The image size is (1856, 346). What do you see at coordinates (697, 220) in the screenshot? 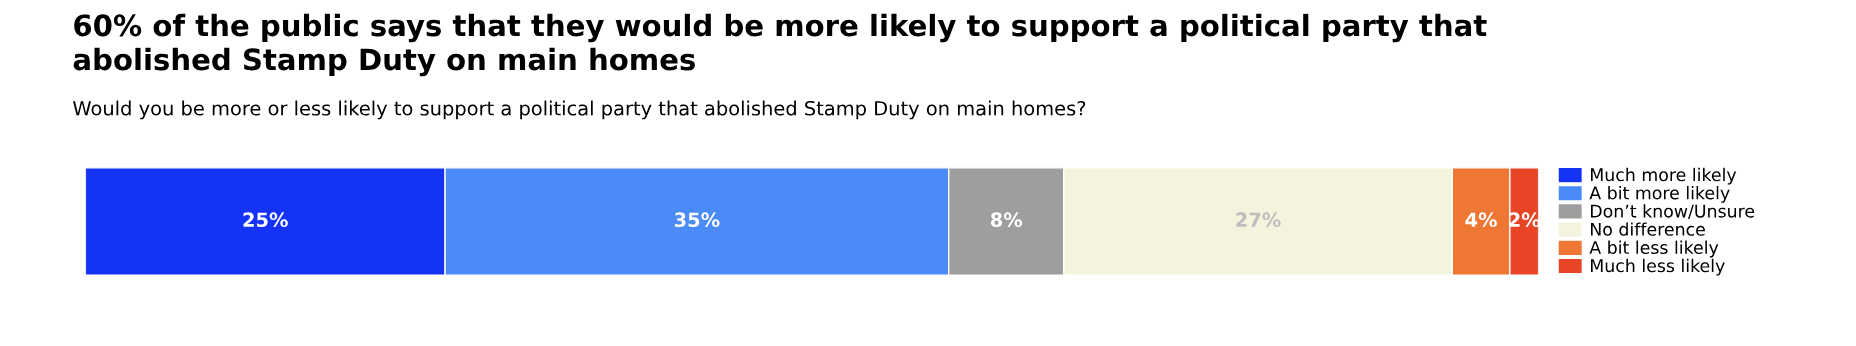
I see `data-label: 35%` at bounding box center [697, 220].